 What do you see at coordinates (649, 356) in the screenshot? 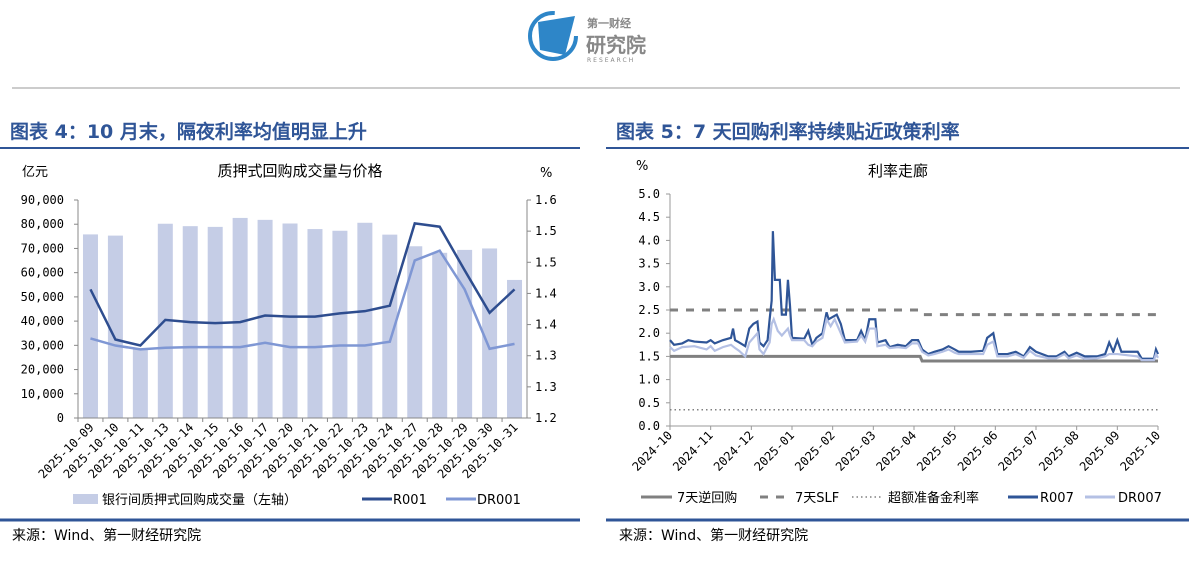
I see `y-tick-label: 1.5` at bounding box center [649, 356].